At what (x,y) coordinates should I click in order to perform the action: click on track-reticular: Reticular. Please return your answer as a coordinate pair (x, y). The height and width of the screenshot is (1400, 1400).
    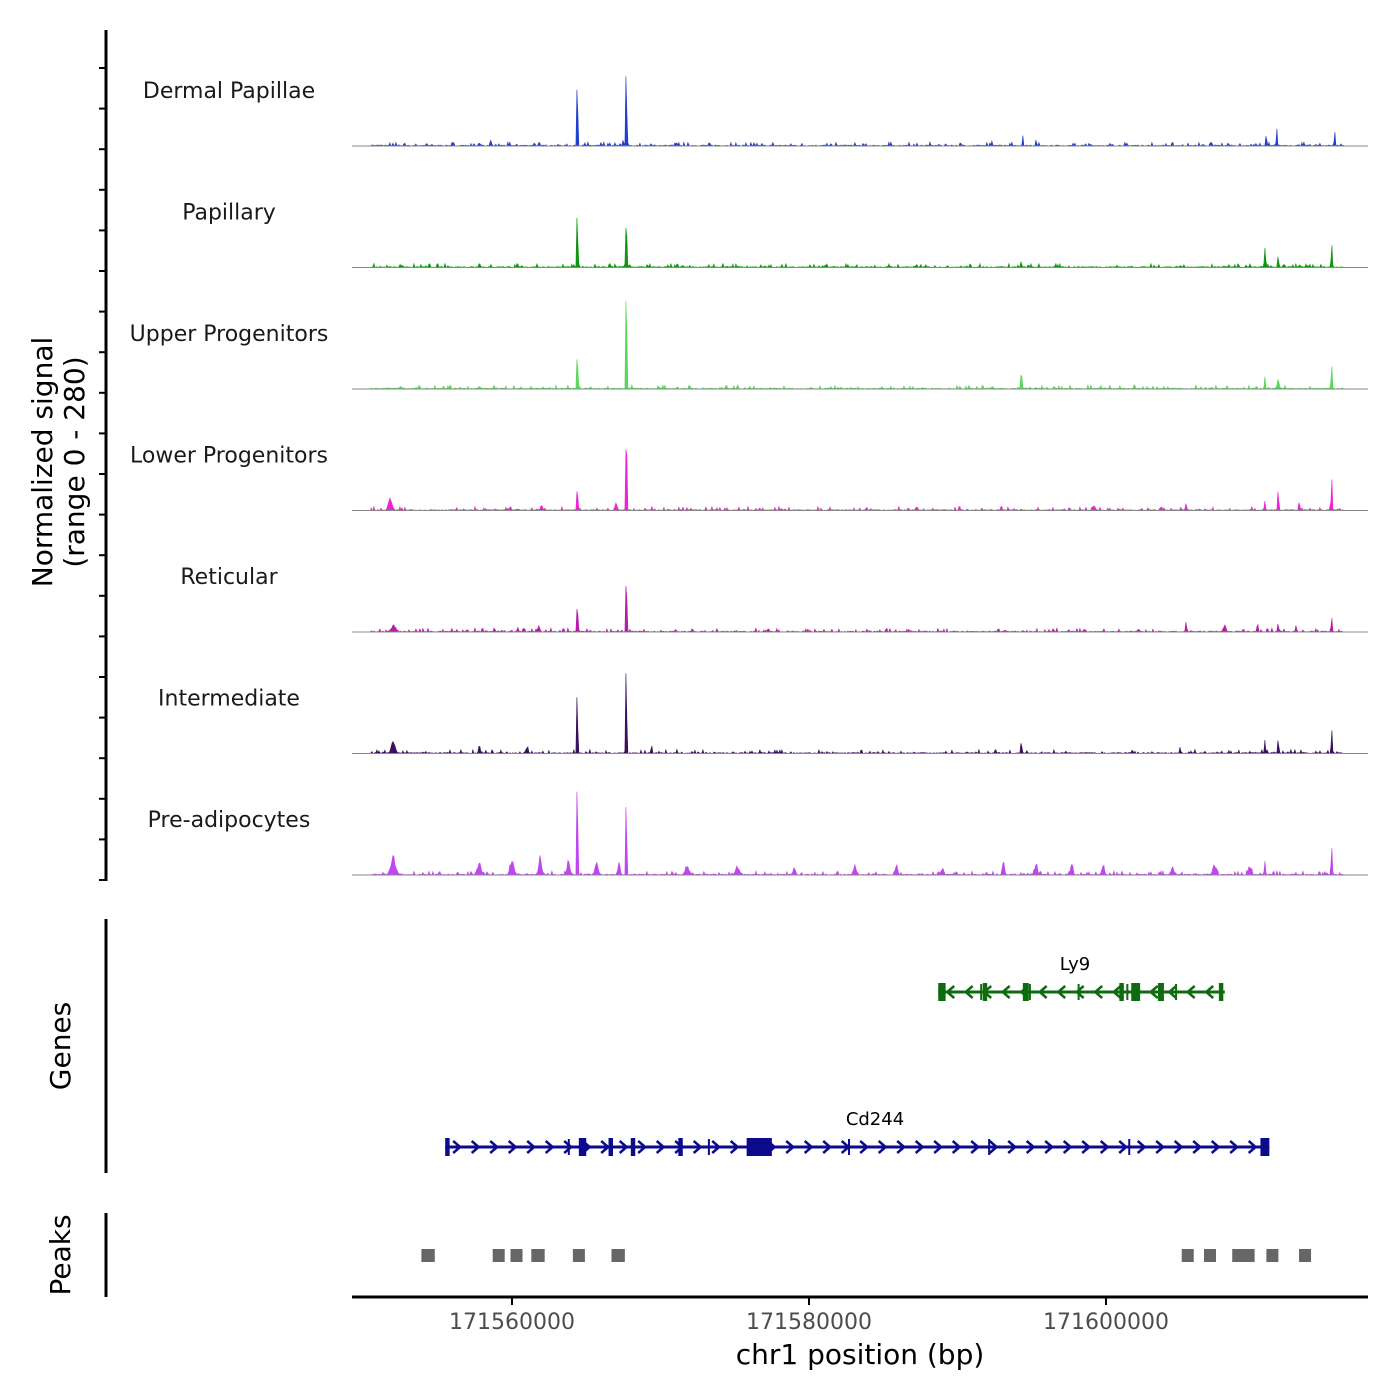
    Looking at the image, I should click on (774, 599).